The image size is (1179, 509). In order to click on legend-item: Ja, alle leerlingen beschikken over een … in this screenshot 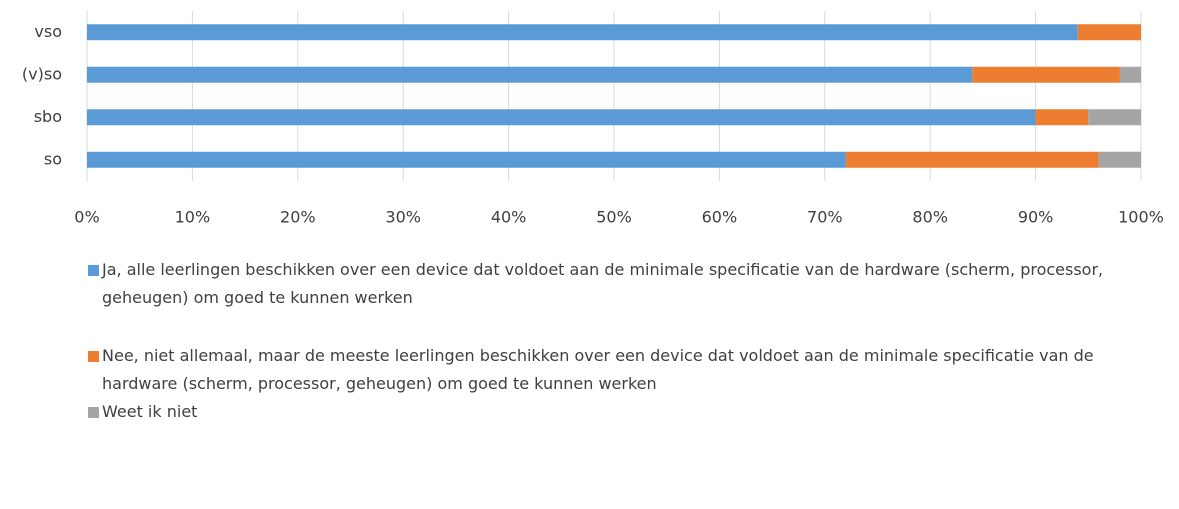, I will do `click(601, 284)`.